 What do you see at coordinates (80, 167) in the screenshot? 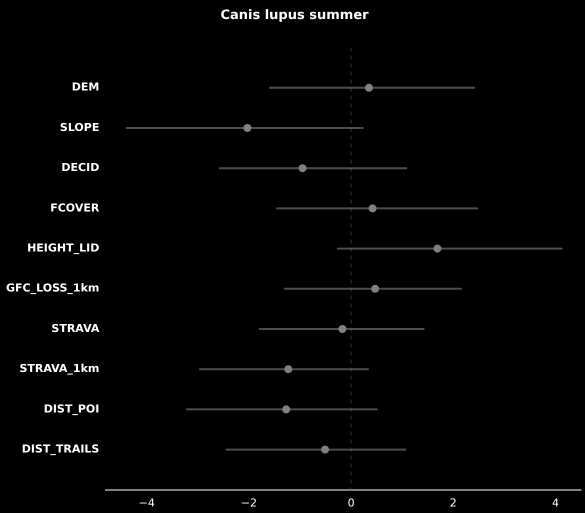
I see `y-tick-label: DECID` at bounding box center [80, 167].